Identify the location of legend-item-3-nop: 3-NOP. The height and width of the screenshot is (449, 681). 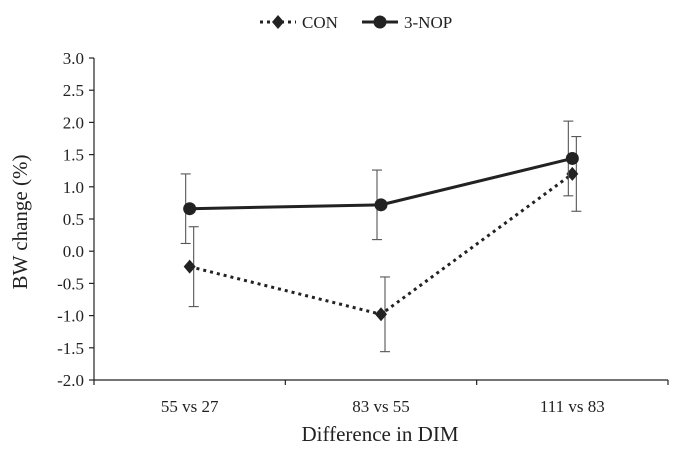
(407, 22).